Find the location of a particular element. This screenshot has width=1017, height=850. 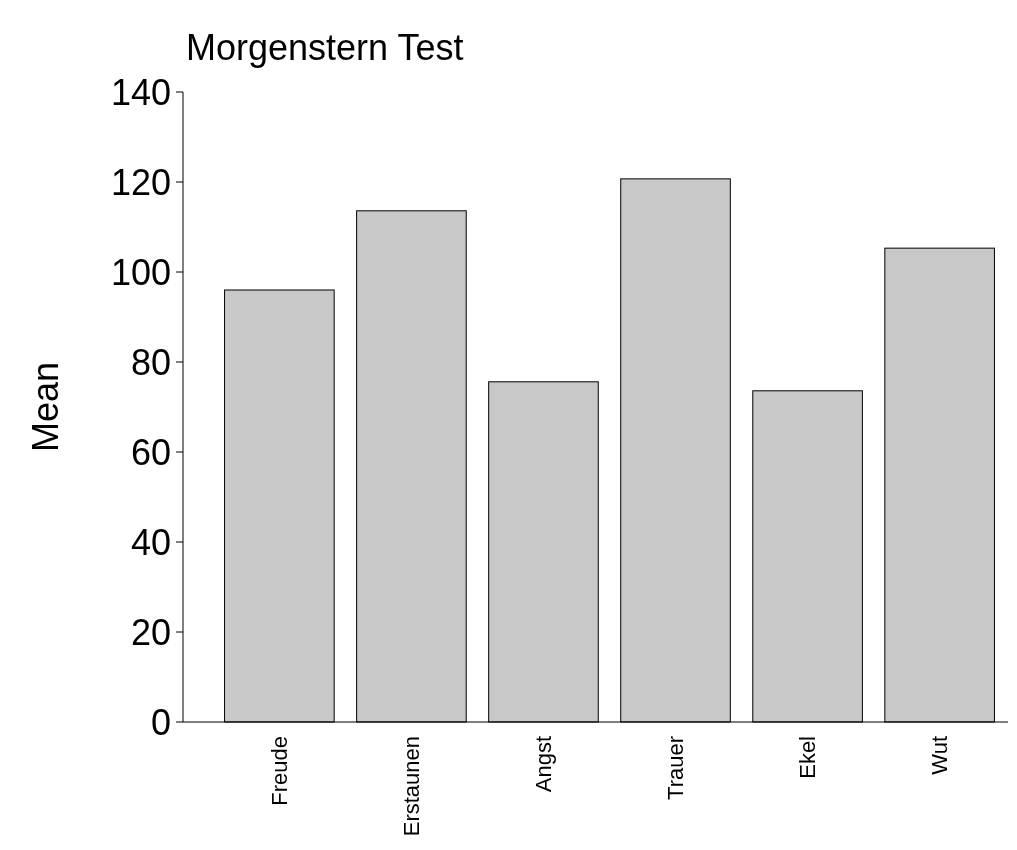

y-tick-label: 40 is located at coordinates (150, 542).